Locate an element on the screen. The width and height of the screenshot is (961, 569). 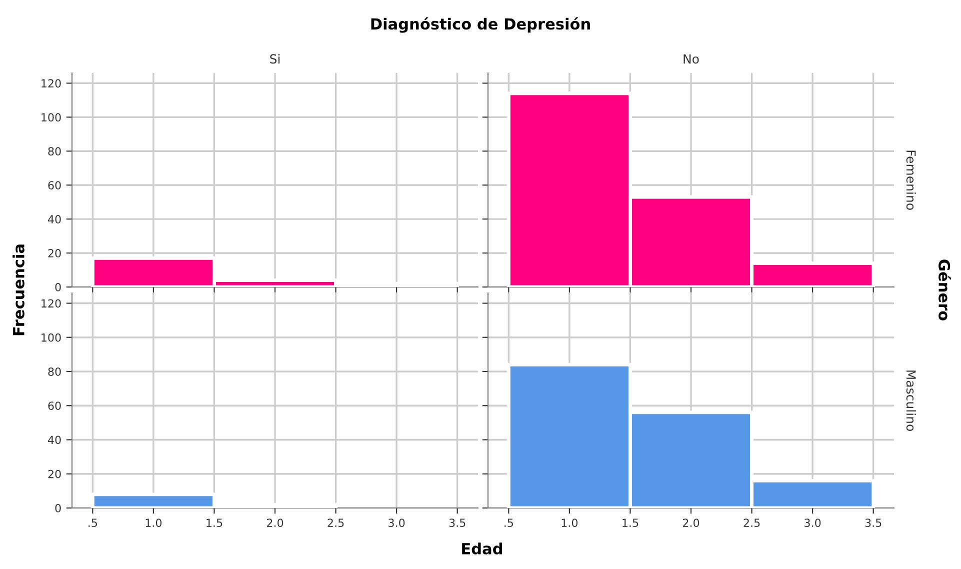
chart-subtitle: No is located at coordinates (691, 59).